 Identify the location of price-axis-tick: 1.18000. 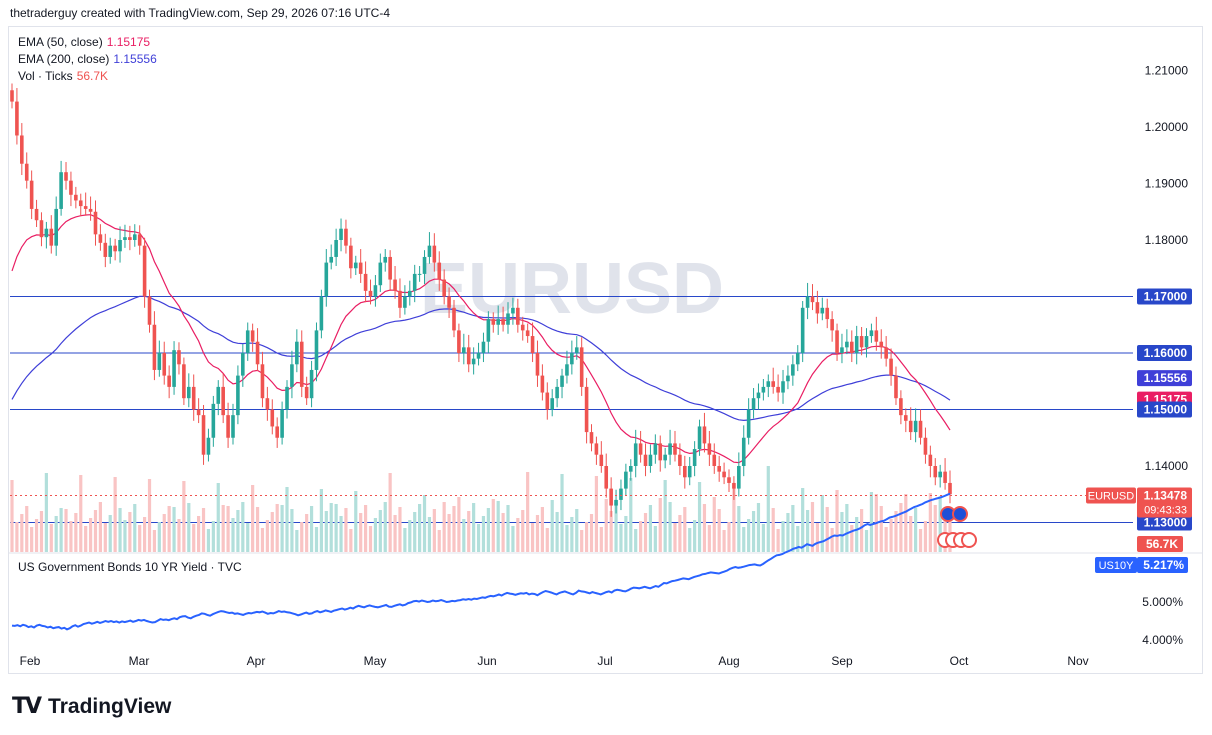
(1167, 240).